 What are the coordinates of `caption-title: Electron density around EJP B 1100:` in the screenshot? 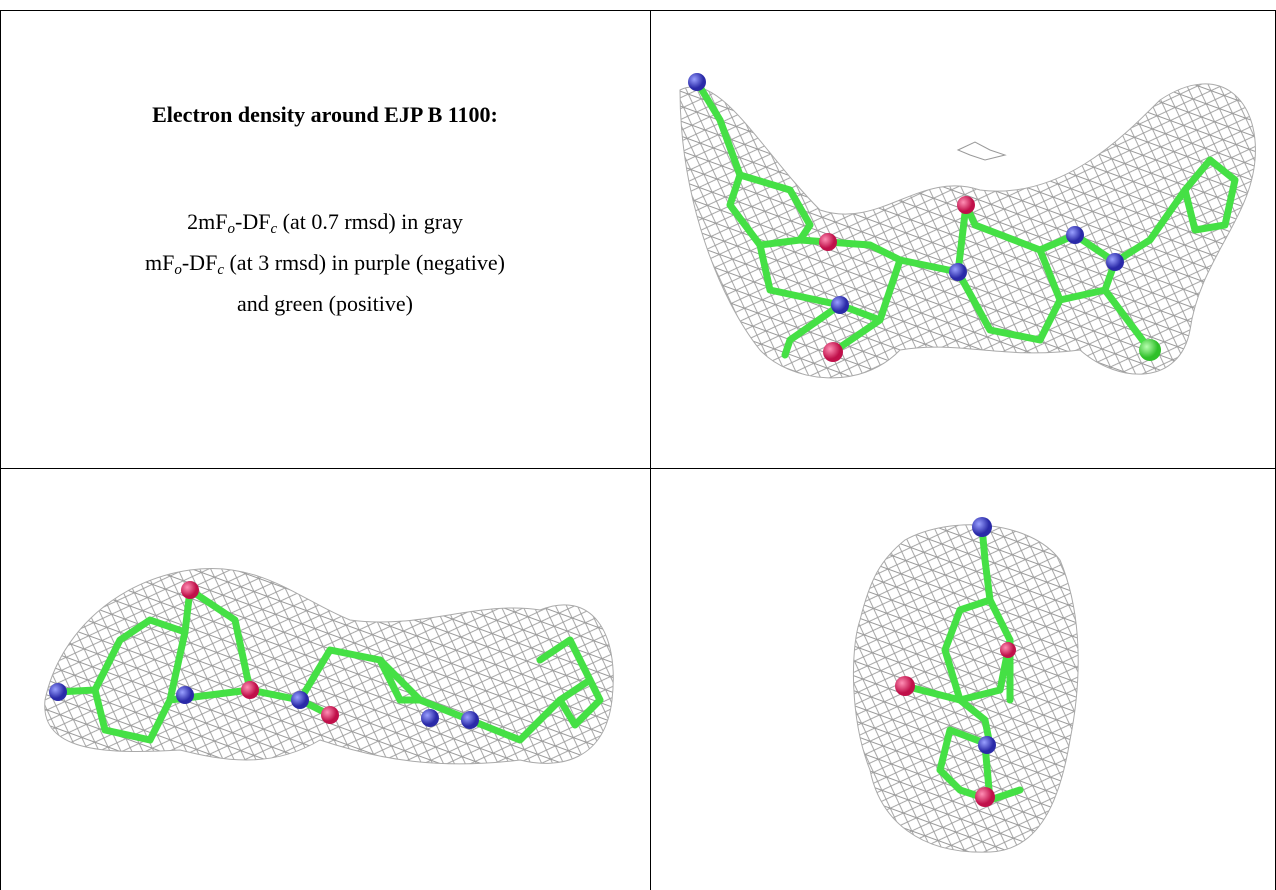 It's located at (325, 114).